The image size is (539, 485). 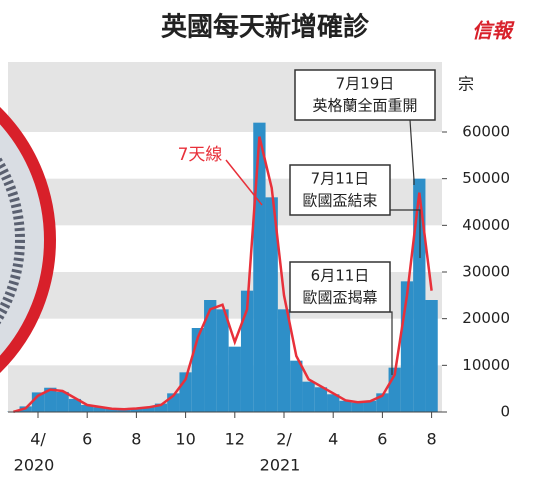 I want to click on line-label: 7天線, so click(x=200, y=155).